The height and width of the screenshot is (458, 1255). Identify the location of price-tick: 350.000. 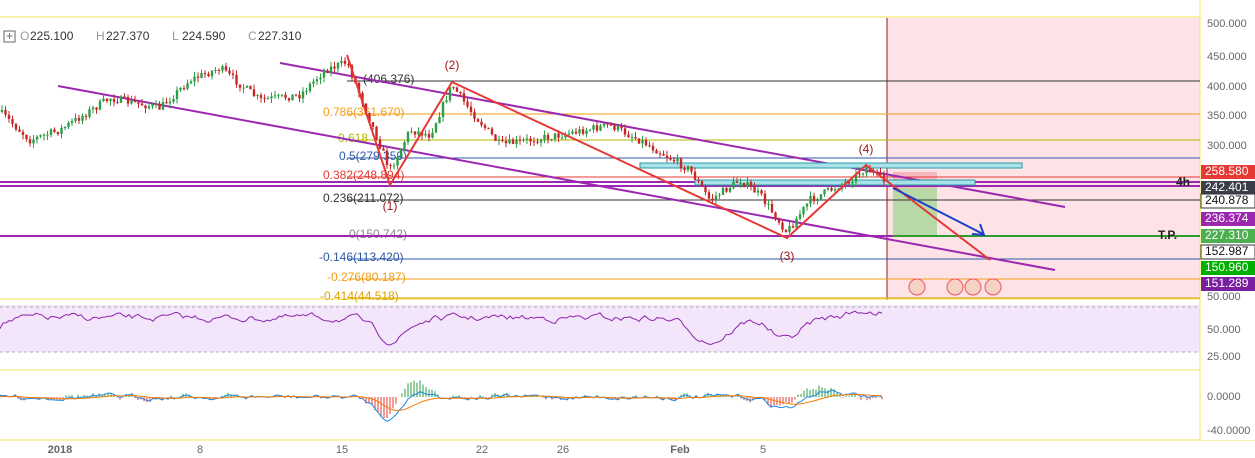
(1227, 116).